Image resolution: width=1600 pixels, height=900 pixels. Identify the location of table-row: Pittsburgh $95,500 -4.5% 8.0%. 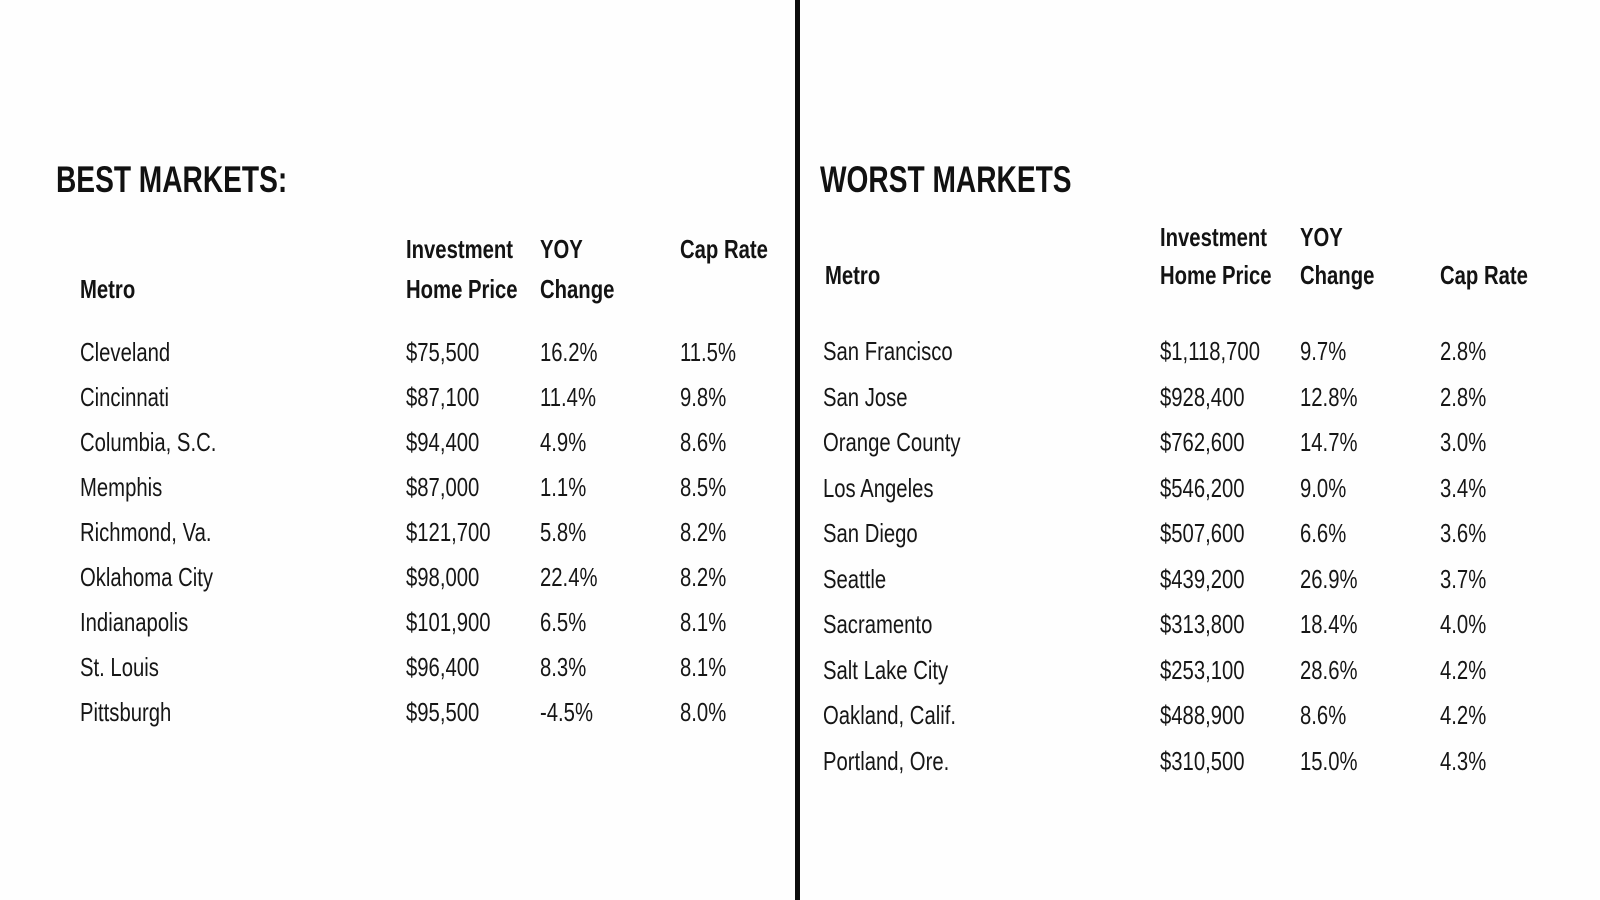
(800, 712).